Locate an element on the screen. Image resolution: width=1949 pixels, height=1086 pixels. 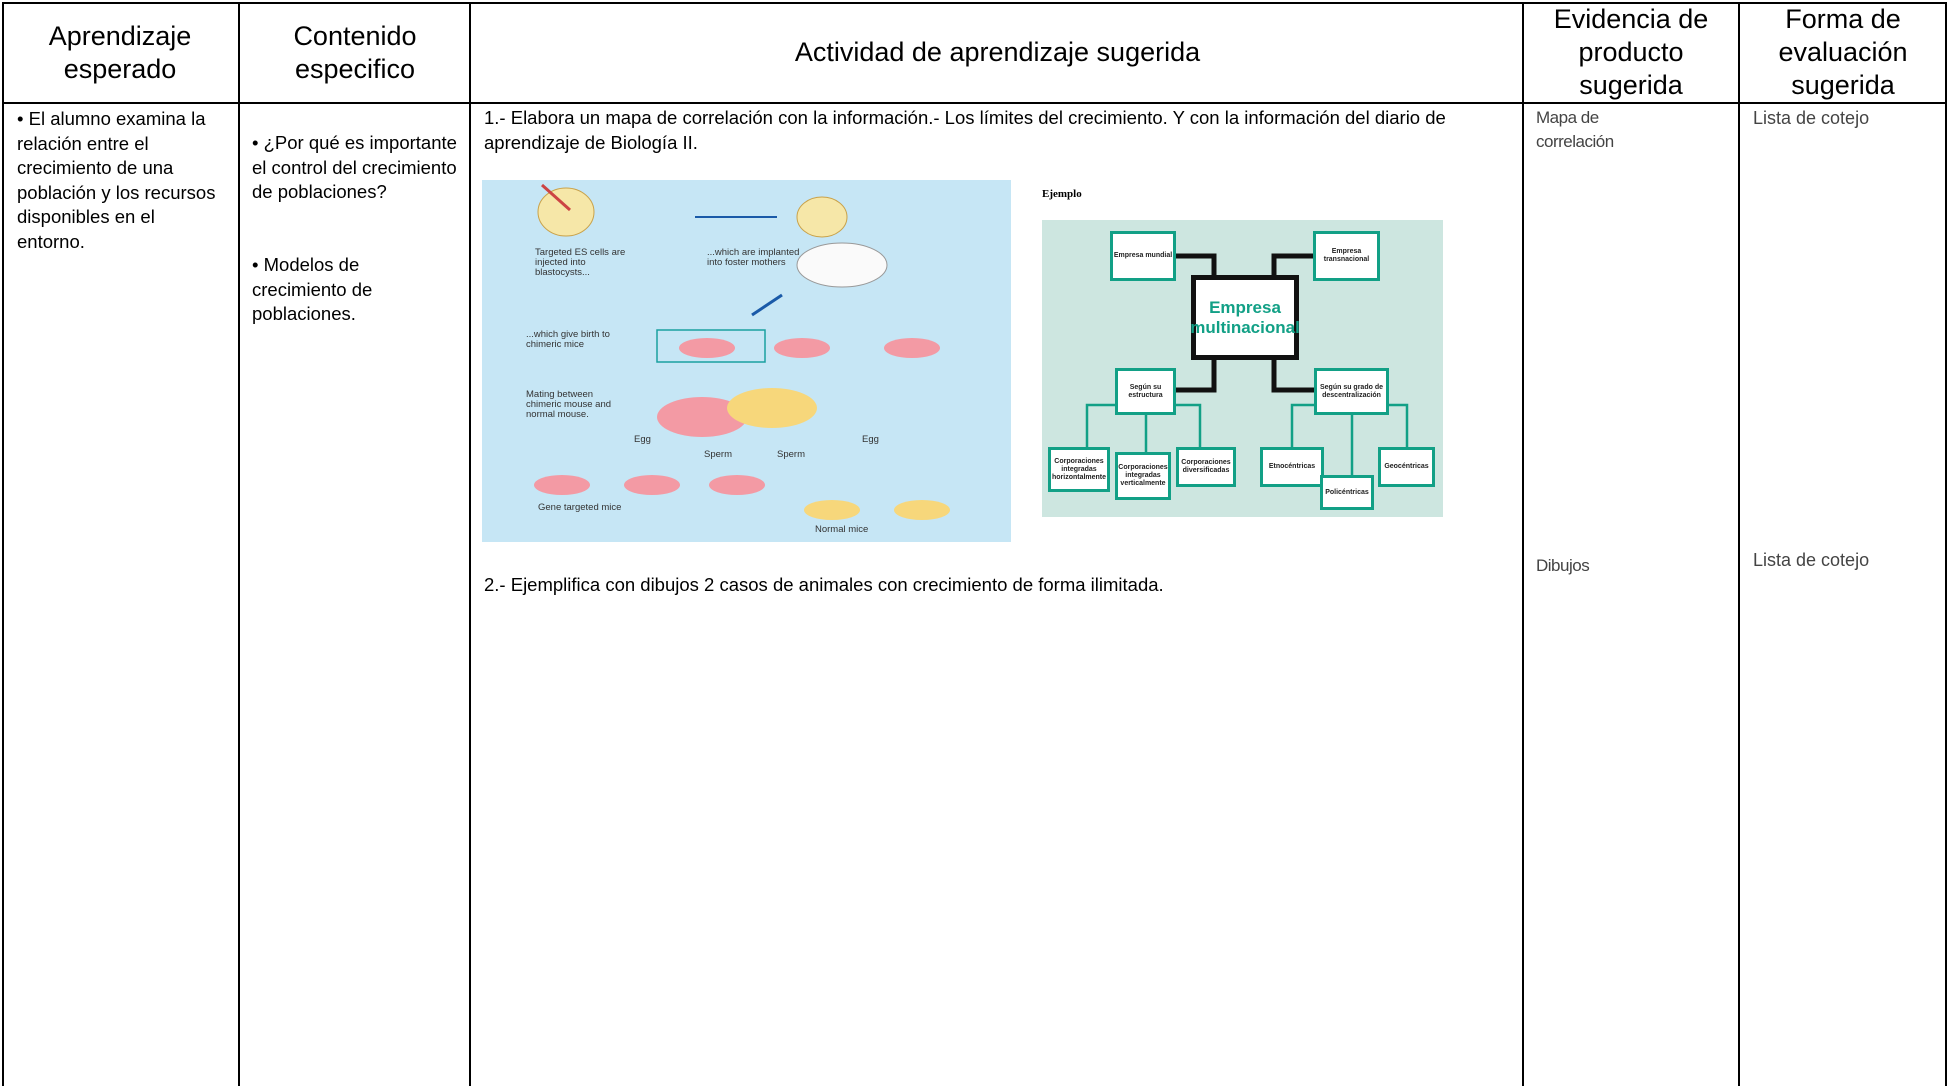
frame is located at coordinates (711, 346).